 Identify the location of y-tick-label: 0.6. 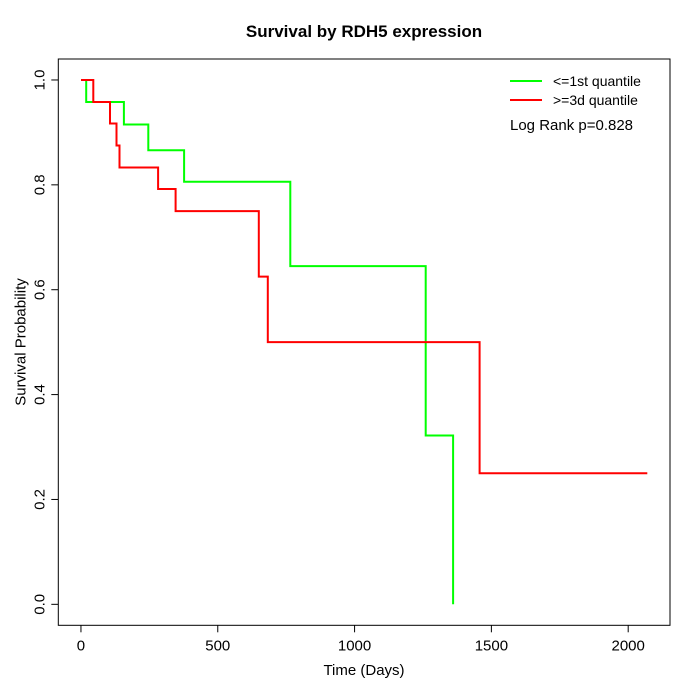
(39, 289).